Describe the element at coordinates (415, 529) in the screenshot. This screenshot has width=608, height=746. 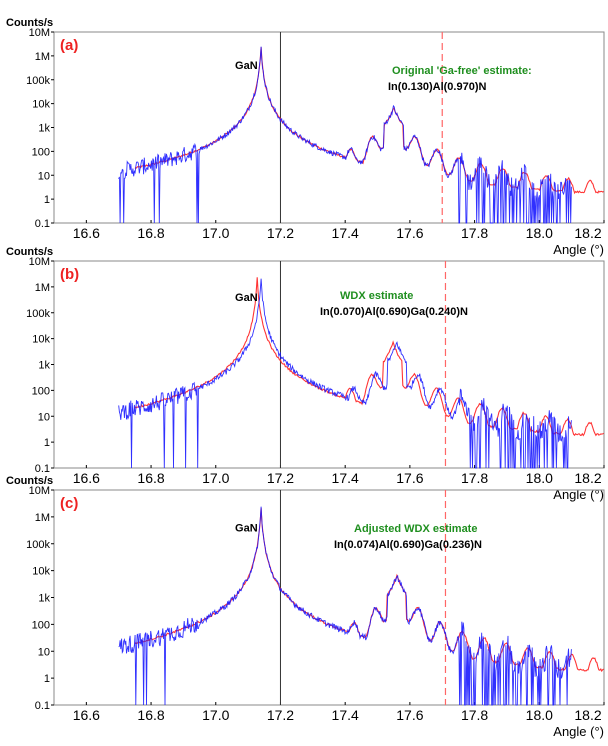
I see `annotation-title: Adjusted WDX estimate` at that location.